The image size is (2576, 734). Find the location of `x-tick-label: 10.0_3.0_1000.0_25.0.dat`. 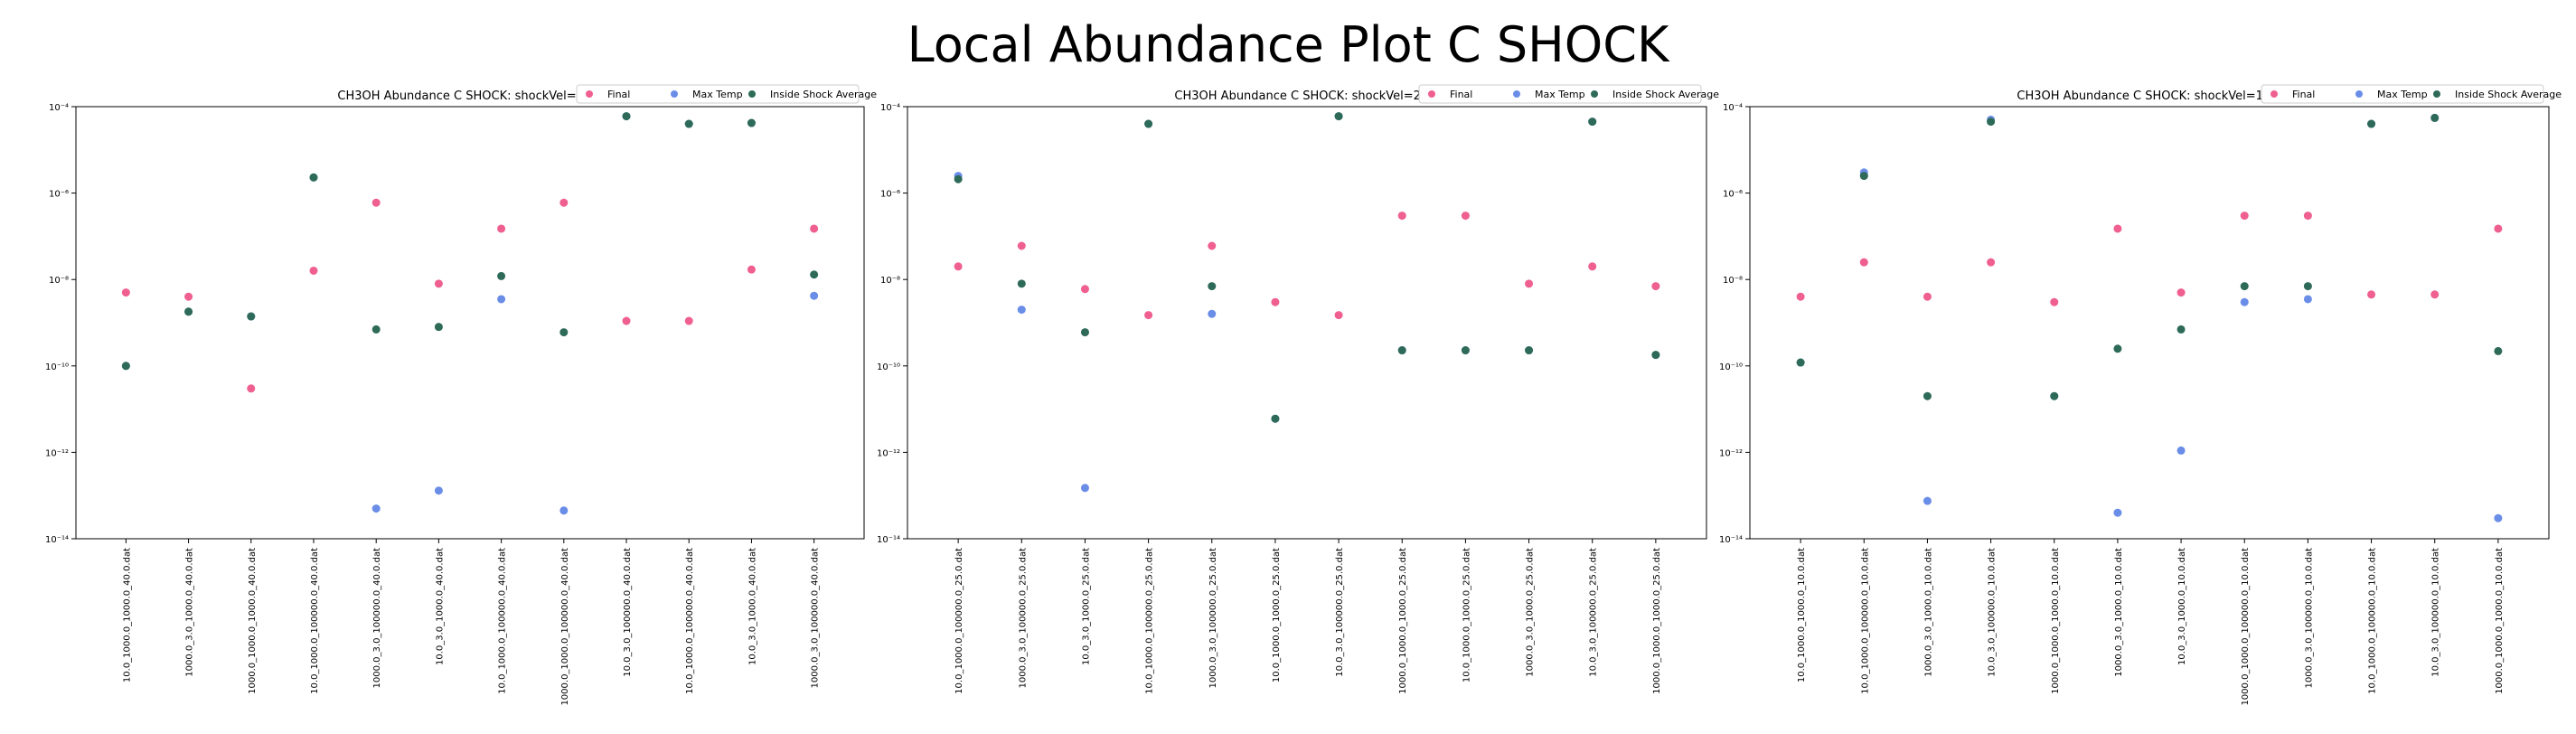

x-tick-label: 10.0_3.0_1000.0_25.0.dat is located at coordinates (1086, 606).